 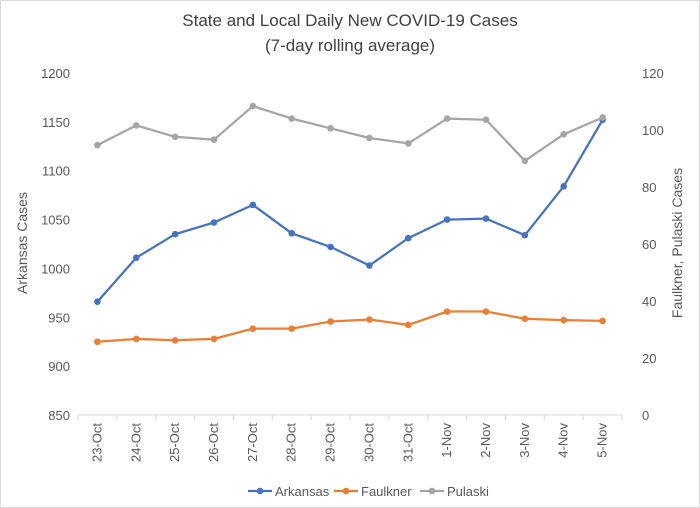 What do you see at coordinates (56, 171) in the screenshot?
I see `left-tick-label: 1100` at bounding box center [56, 171].